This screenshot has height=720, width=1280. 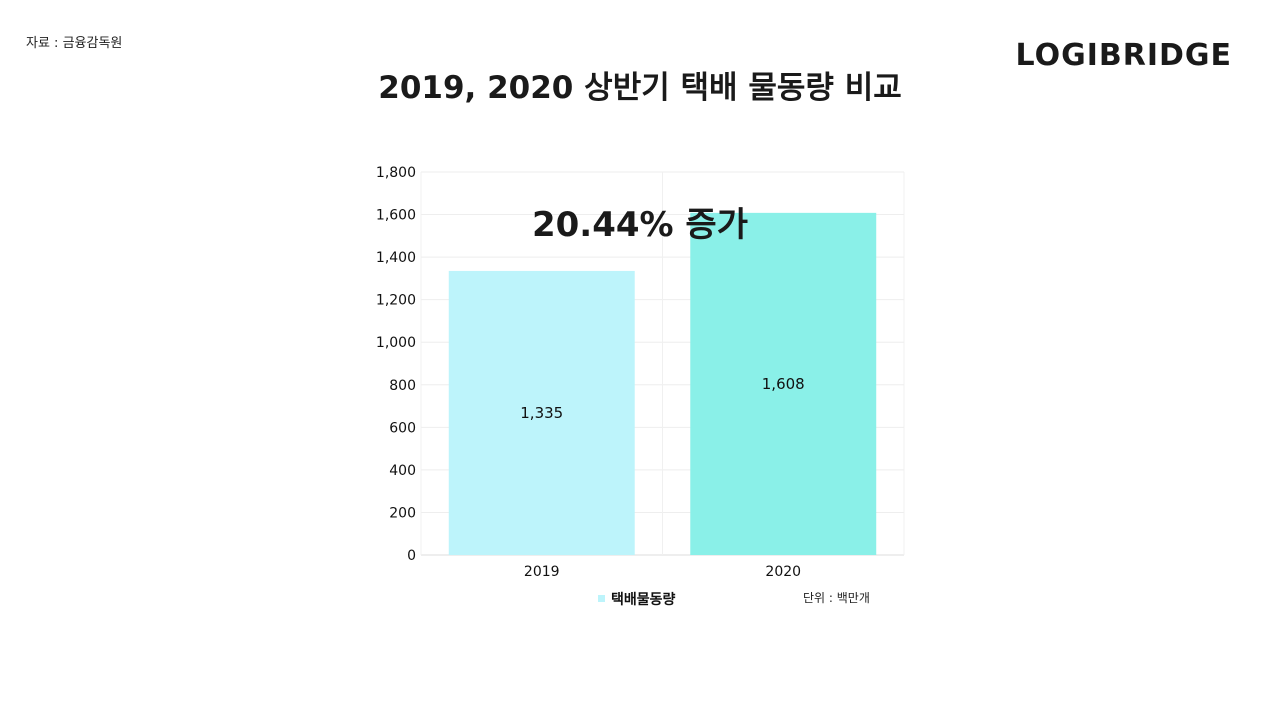 What do you see at coordinates (396, 258) in the screenshot?
I see `y-tick-label: 1,400` at bounding box center [396, 258].